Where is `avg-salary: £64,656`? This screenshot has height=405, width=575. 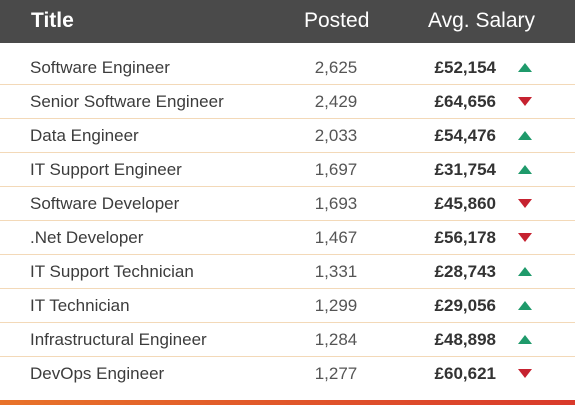
avg-salary: £64,656 is located at coordinates (465, 101).